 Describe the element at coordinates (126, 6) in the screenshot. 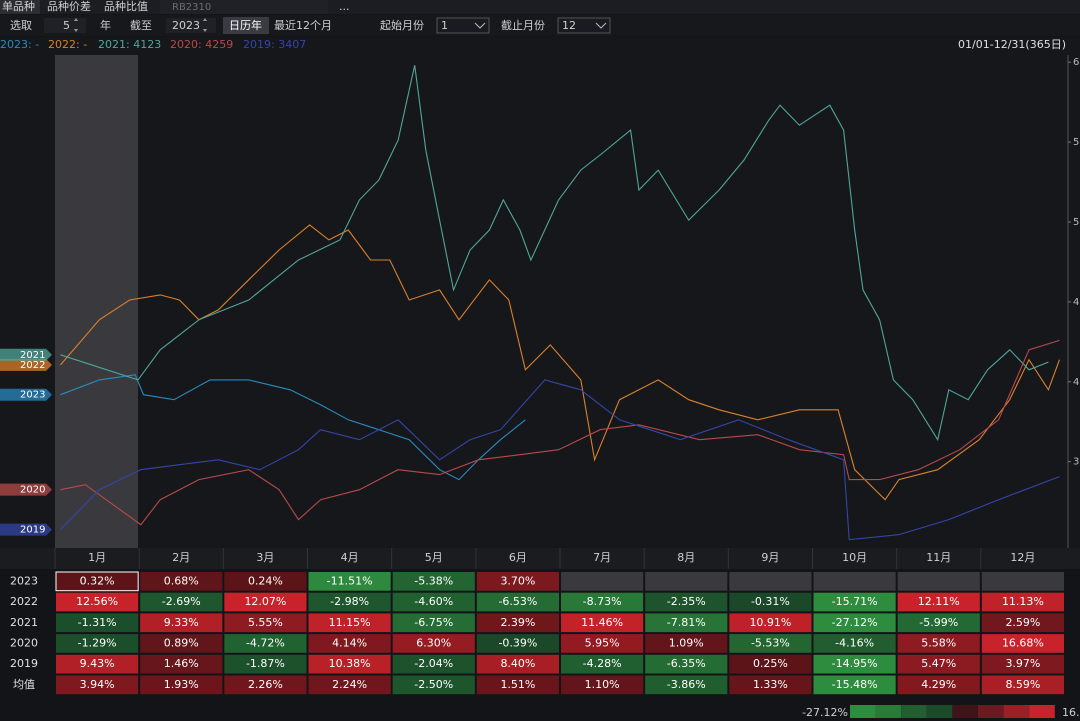

I see `tab: 品种比值` at that location.